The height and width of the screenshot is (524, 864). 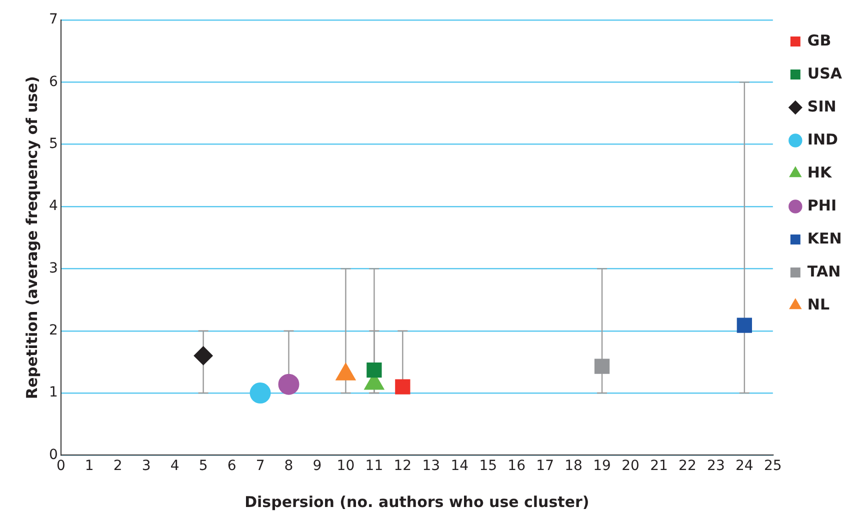 What do you see at coordinates (53, 268) in the screenshot?
I see `y-tick-label: 3` at bounding box center [53, 268].